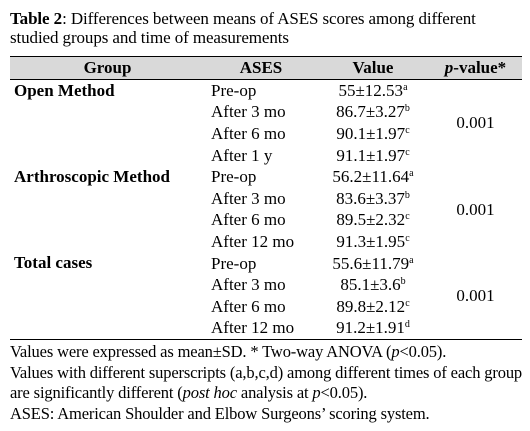 This screenshot has width=530, height=431. I want to click on value-text: 91.3±1.95, so click(371, 242).